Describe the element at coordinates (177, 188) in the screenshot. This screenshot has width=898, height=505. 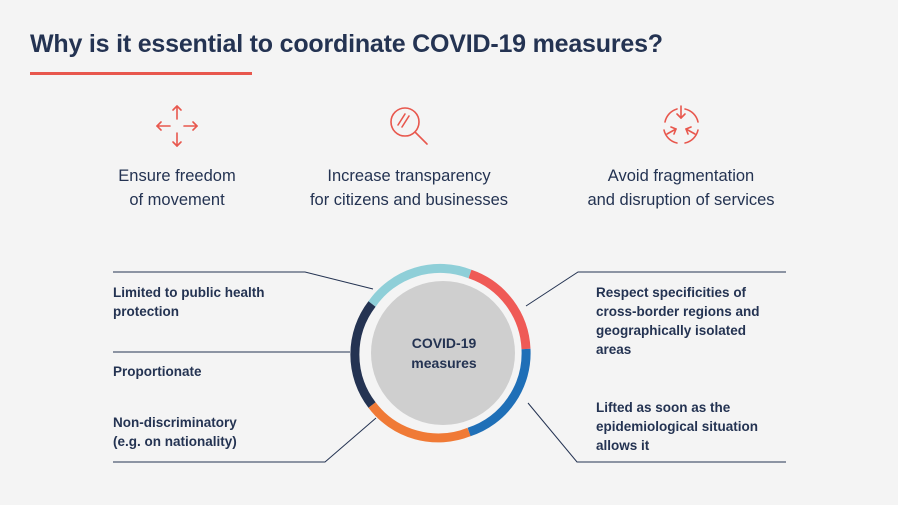
I see `benefit-label: Ensure freedom of movement` at that location.